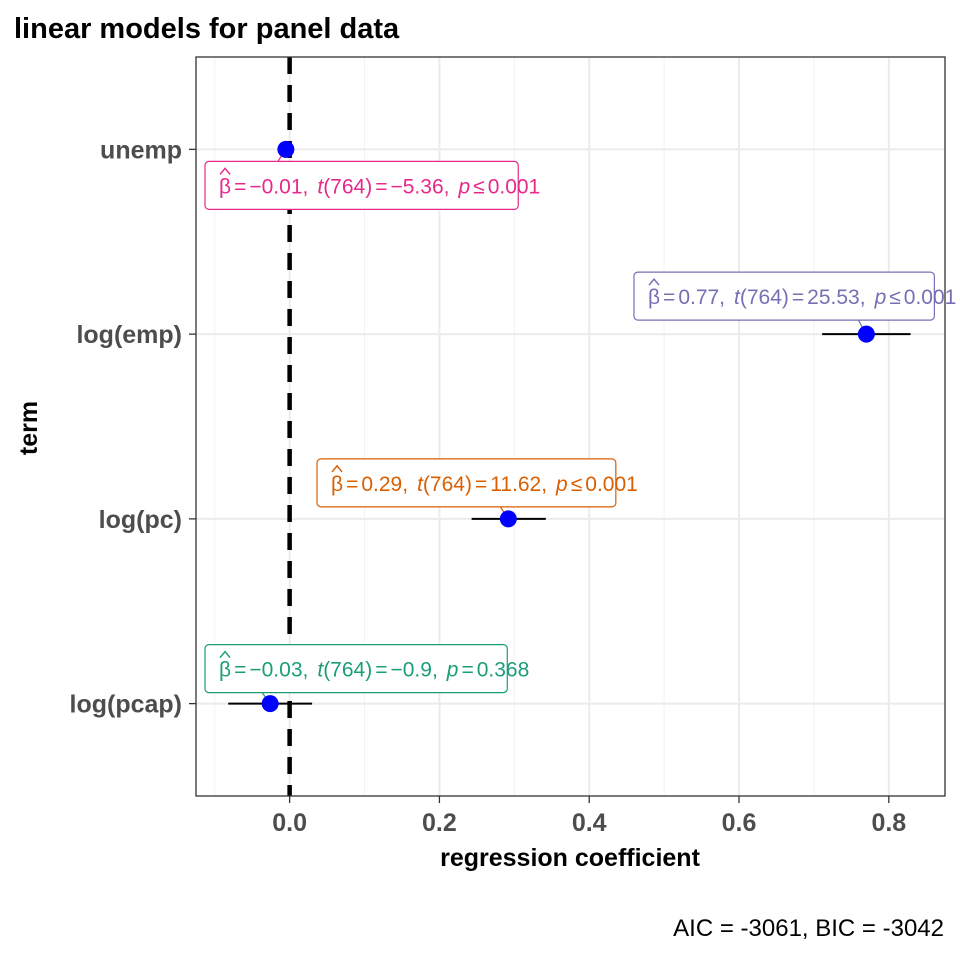 This screenshot has width=960, height=960. I want to click on label-text: β = 0.77, t(764) = 25.53, p ≤0.001, so click(802, 297).